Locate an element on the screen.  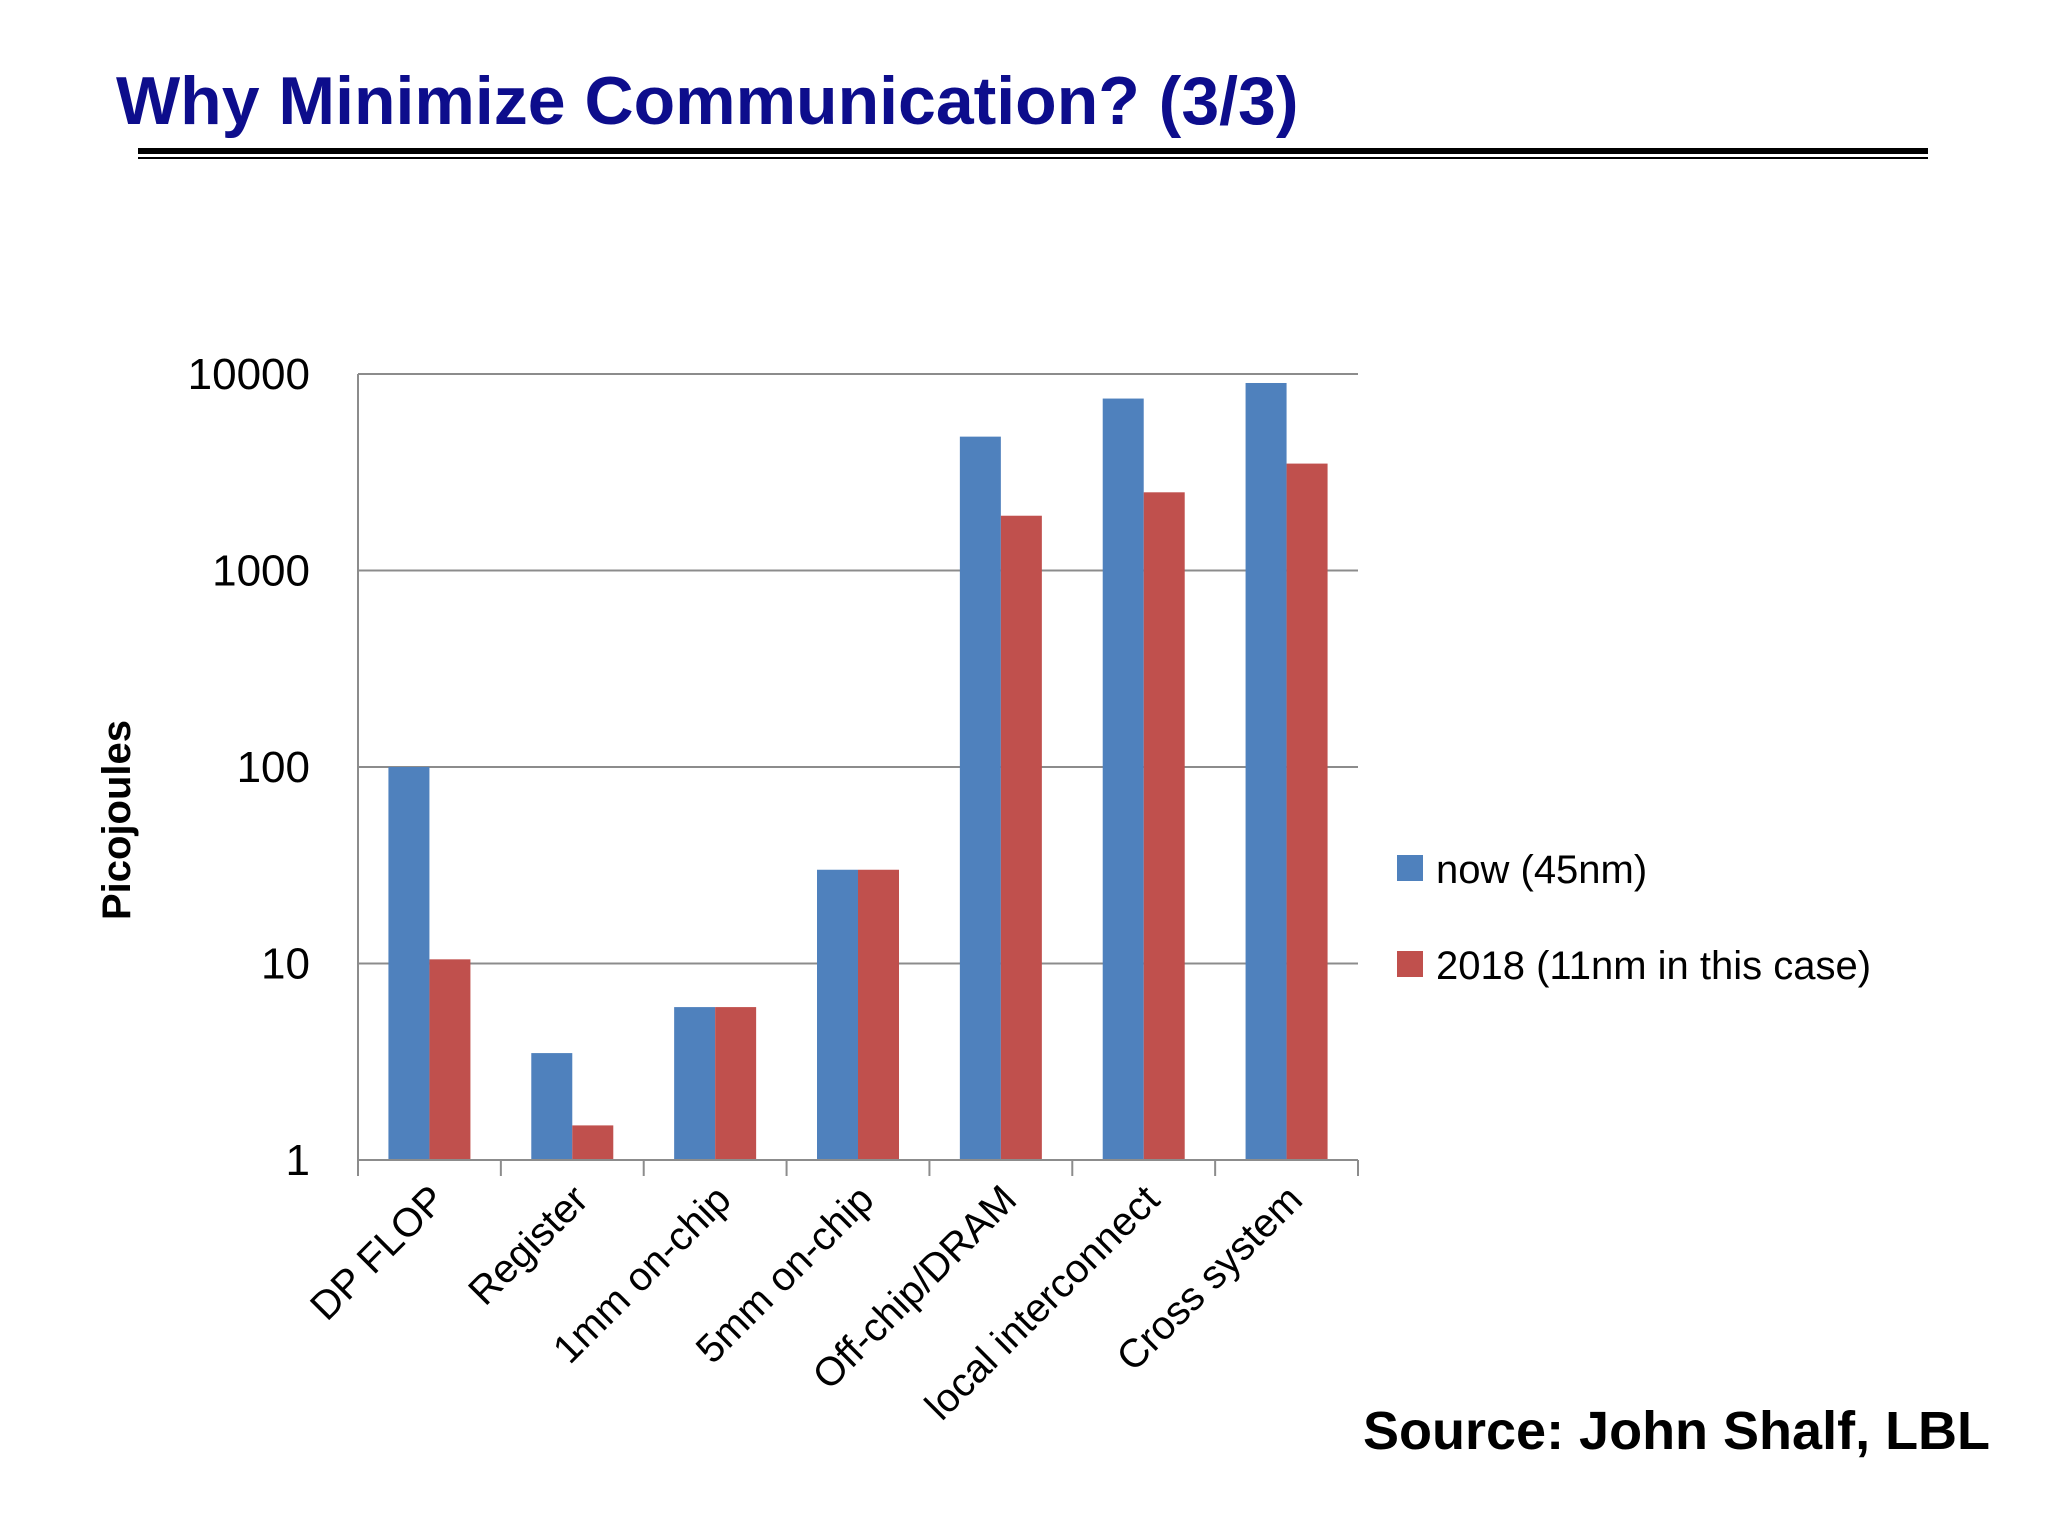
title-divider-thick is located at coordinates (1033, 151).